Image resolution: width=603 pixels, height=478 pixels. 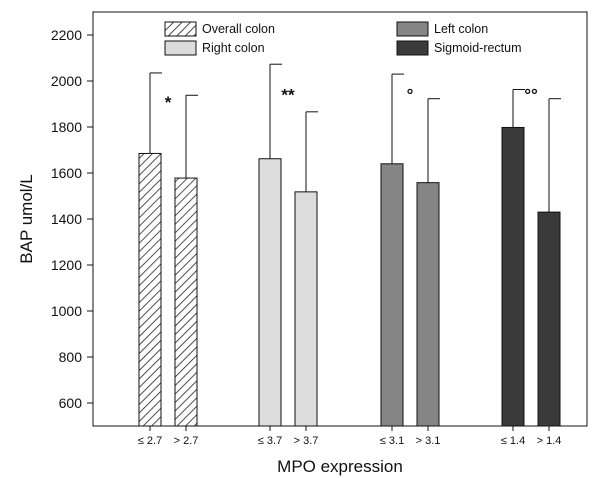 I want to click on x-tick-label: ≤ 2.7, so click(x=150, y=441).